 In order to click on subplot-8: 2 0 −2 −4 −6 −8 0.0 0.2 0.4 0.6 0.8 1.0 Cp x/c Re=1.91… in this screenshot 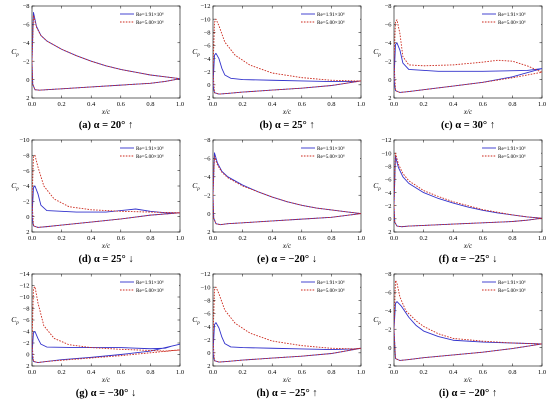, I will do `click(459, 335)`.